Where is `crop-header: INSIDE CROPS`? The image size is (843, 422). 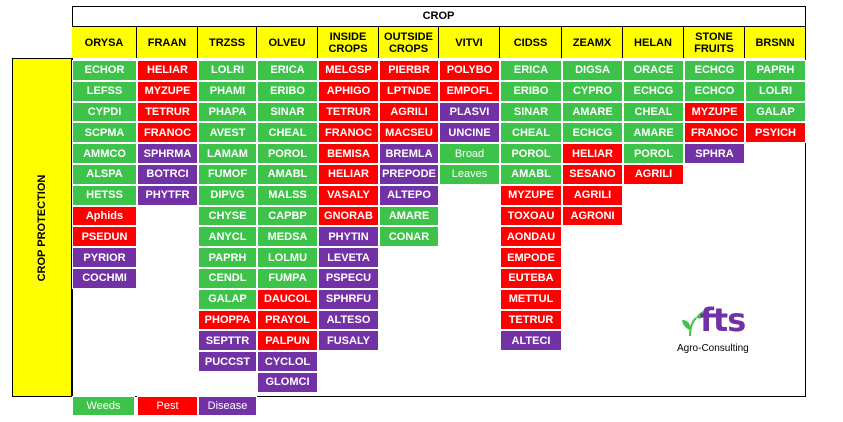
crop-header: INSIDE CROPS is located at coordinates (348, 42).